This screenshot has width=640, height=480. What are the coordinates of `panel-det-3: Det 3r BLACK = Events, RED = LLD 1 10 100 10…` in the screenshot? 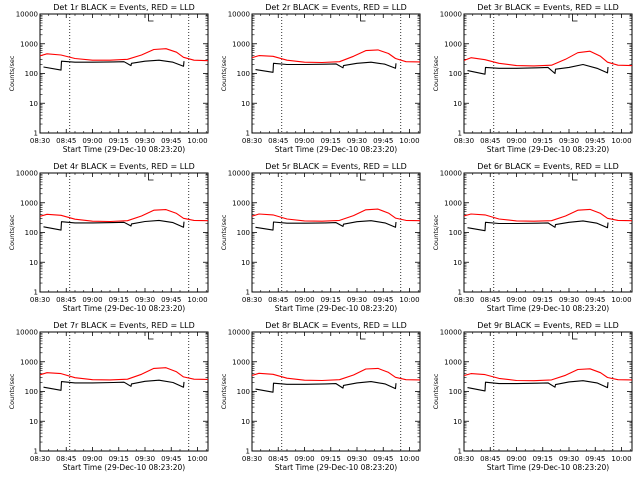 It's located at (532, 78).